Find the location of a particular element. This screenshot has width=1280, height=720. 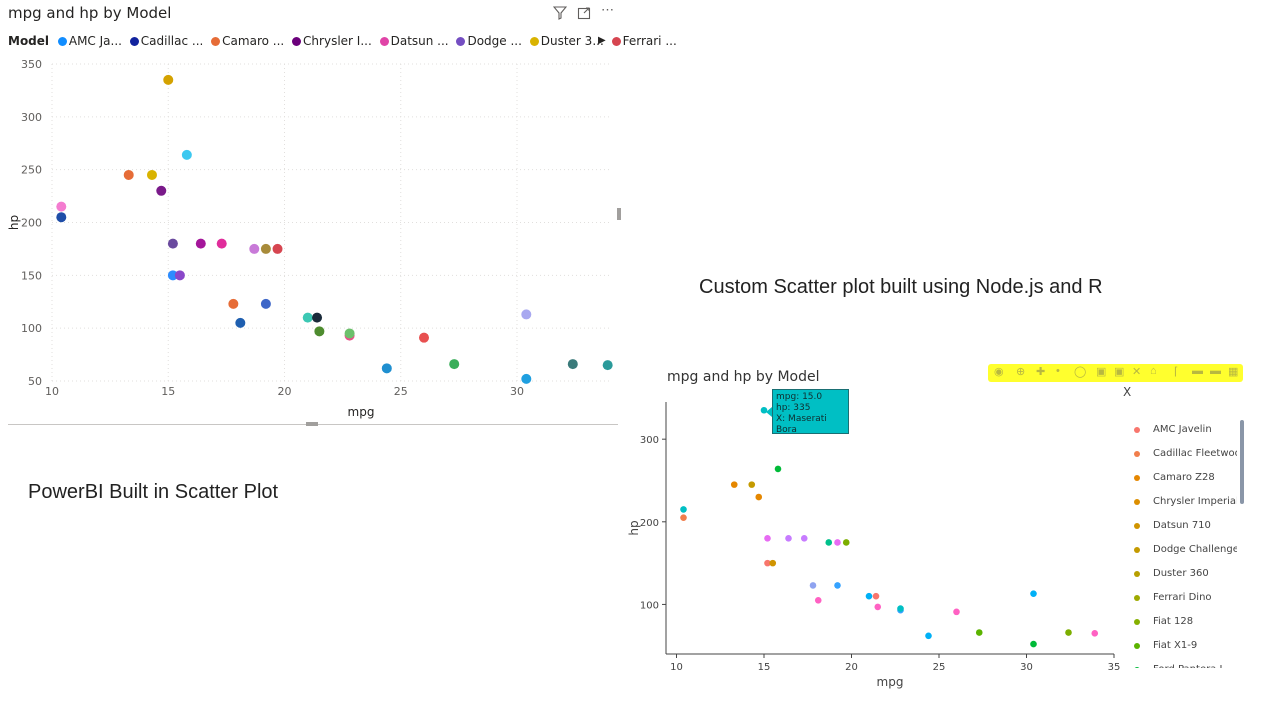

legend-label: Datsun 710 is located at coordinates (1182, 525).